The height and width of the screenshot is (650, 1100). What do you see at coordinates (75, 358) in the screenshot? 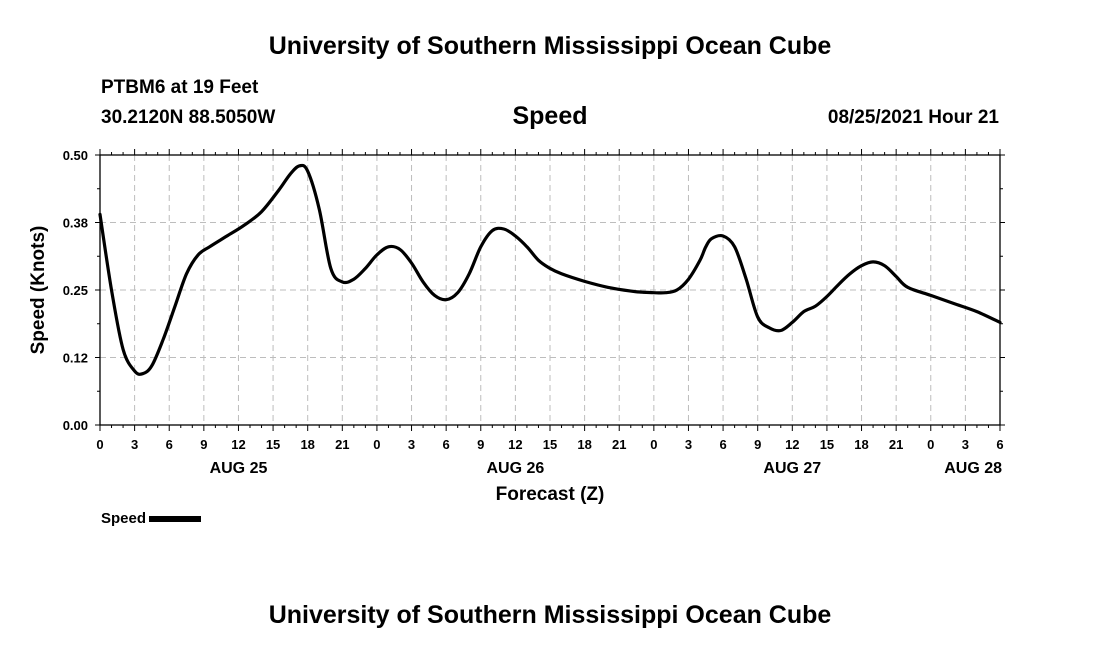
I see `y-tick-label: 0.12` at bounding box center [75, 358].